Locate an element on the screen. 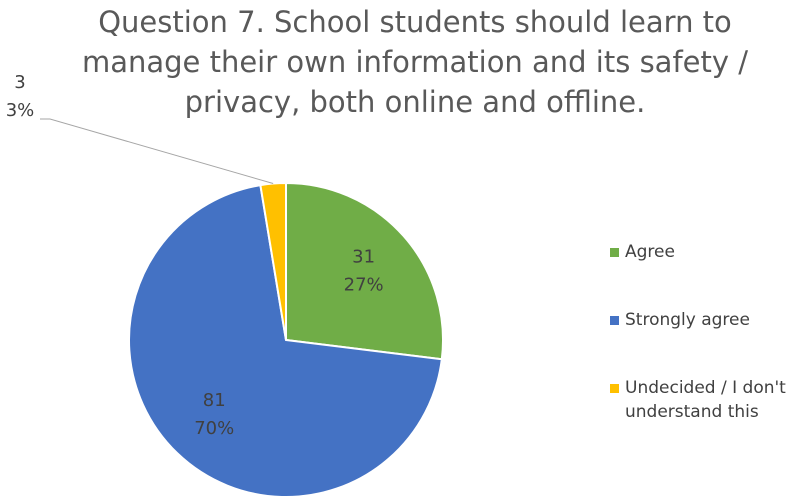  data-label: 31 is located at coordinates (363, 256).